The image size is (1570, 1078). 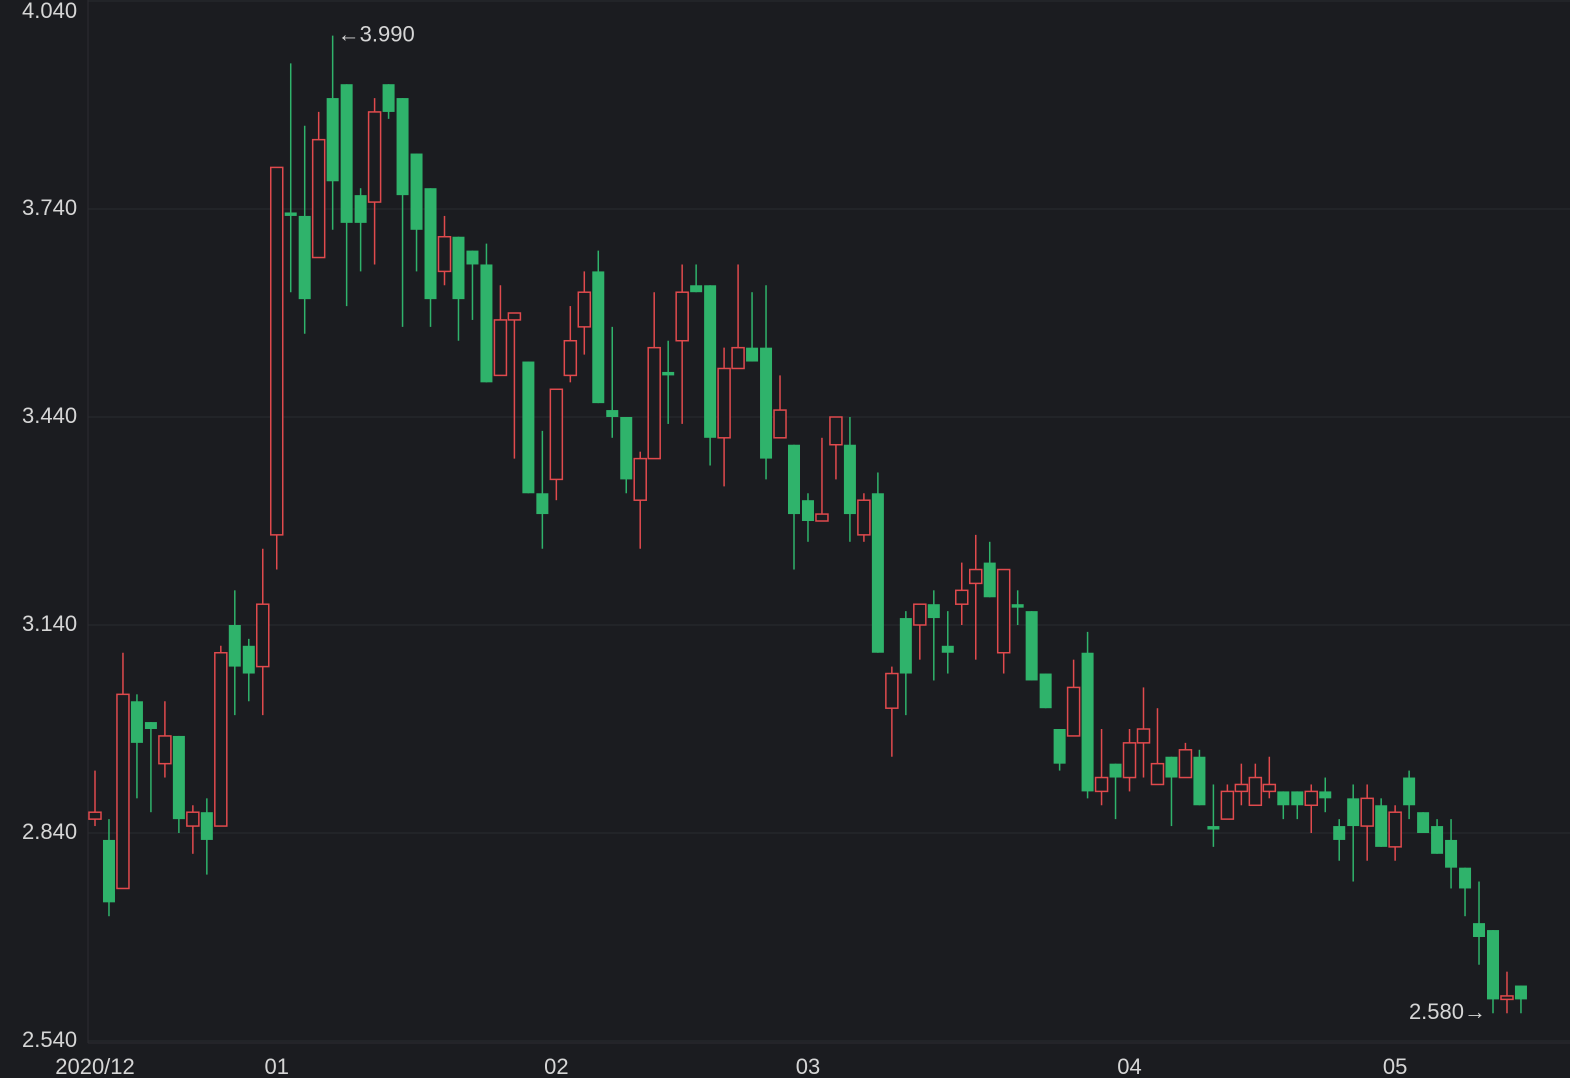 I want to click on x-tick-label: 04, so click(x=1129, y=1066).